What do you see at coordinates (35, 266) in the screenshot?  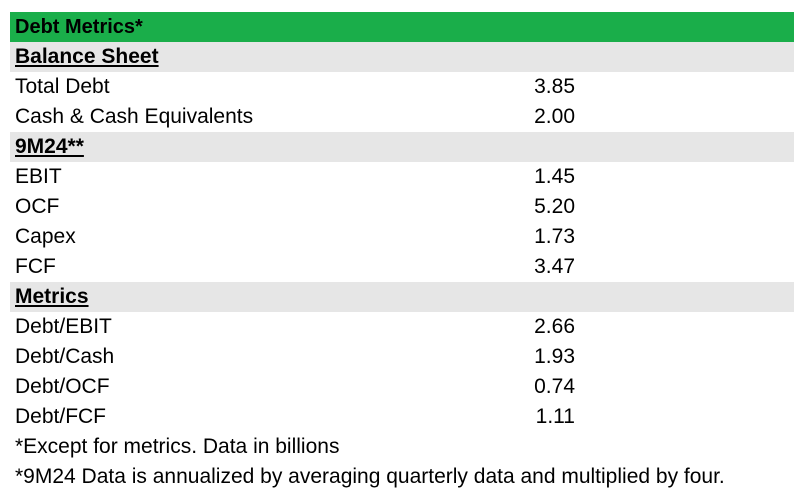 I see `row-label: FCF` at bounding box center [35, 266].